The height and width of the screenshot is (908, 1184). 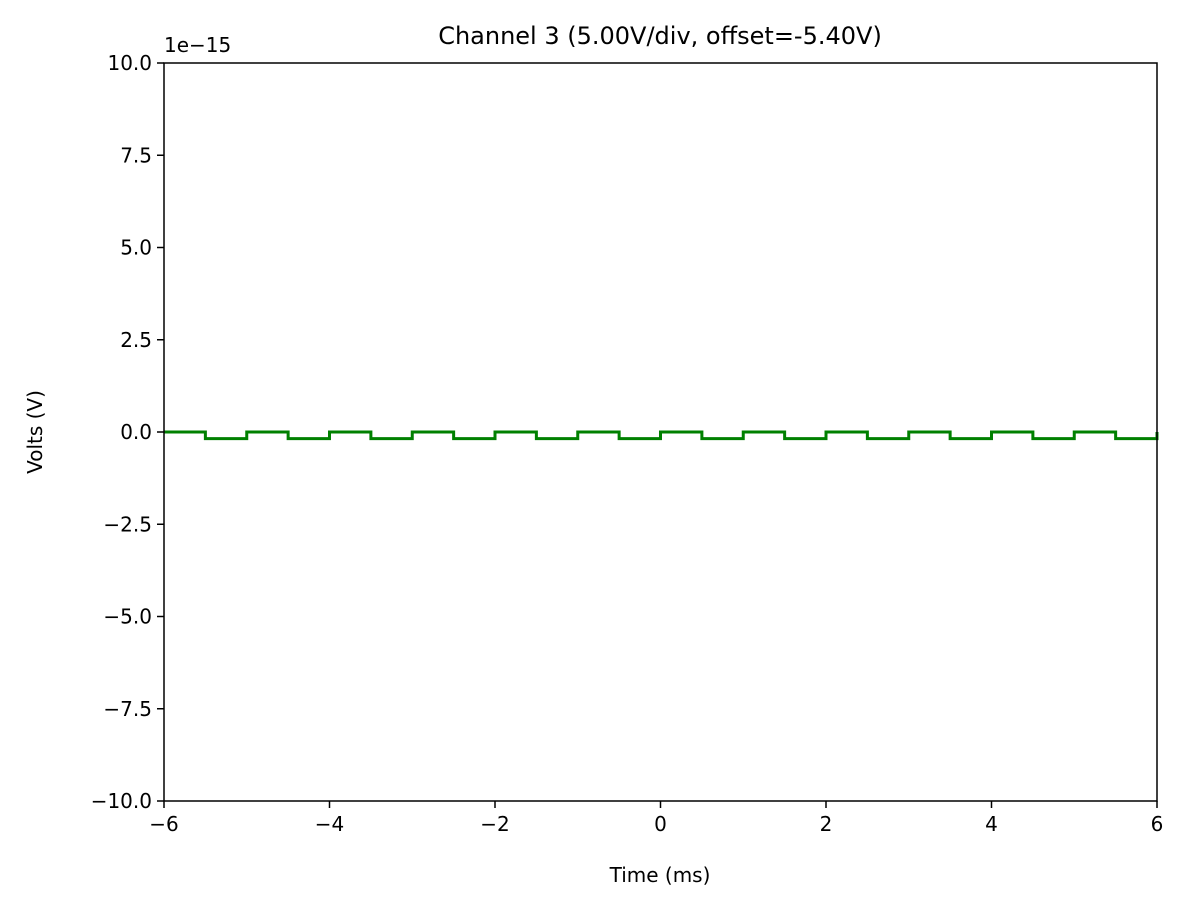 What do you see at coordinates (35, 432) in the screenshot?
I see `y-axis-title: Volts (V)` at bounding box center [35, 432].